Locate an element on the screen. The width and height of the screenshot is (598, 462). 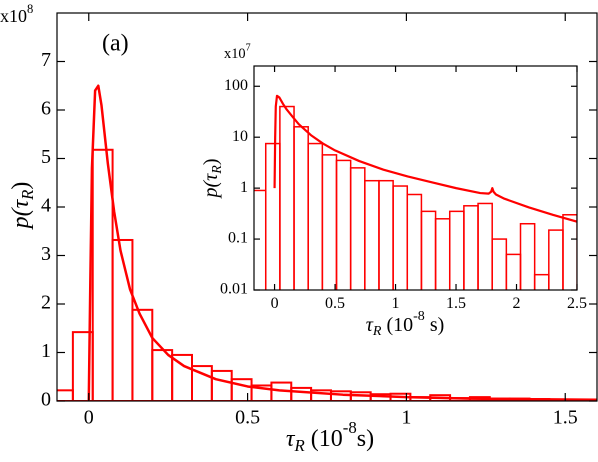
y-tick-label: 4 is located at coordinates (46, 206).